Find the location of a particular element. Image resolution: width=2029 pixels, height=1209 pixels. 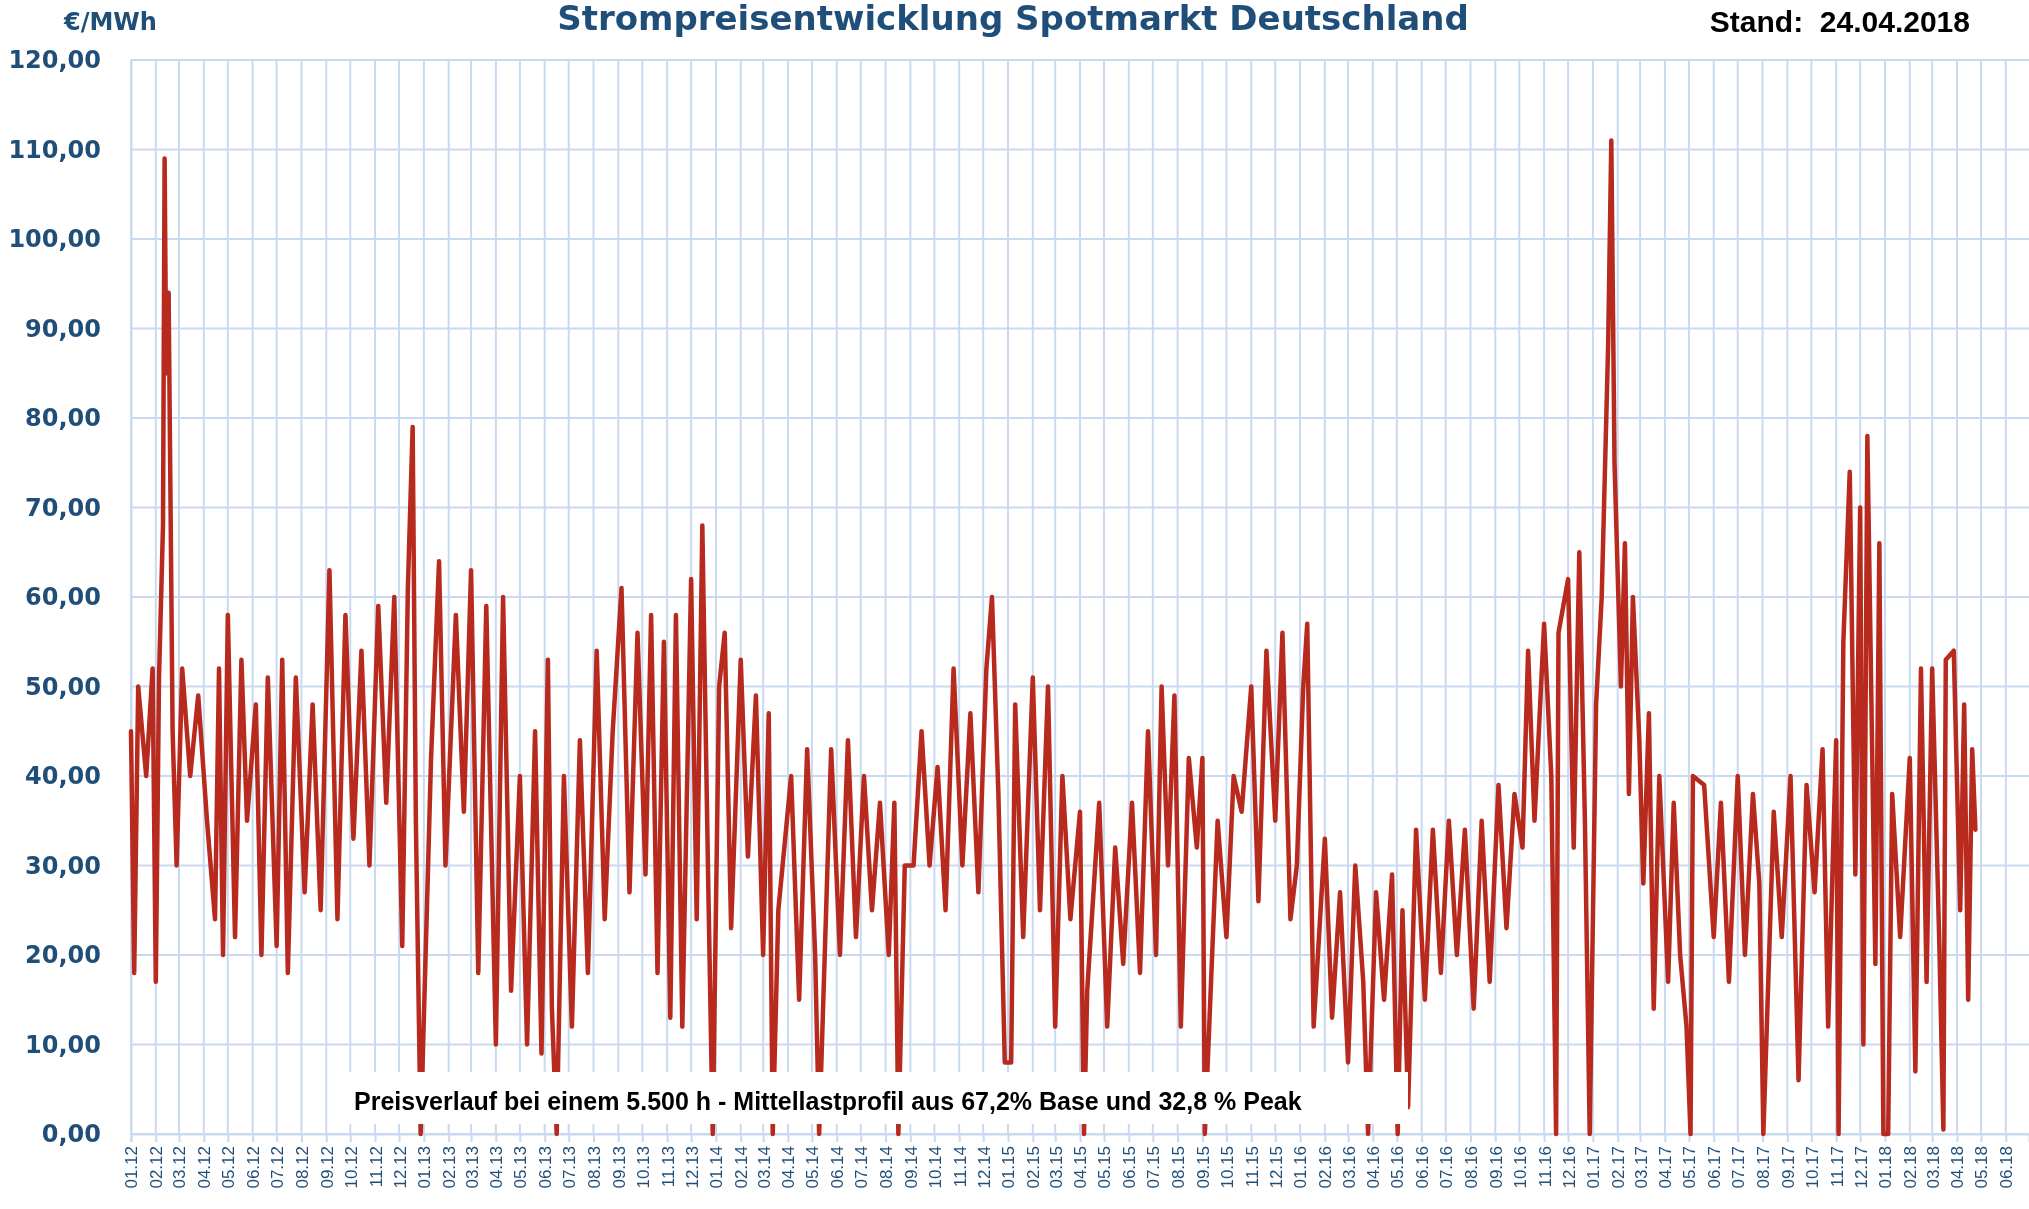

x-tick-label: 12.15 is located at coordinates (1276, 1167).